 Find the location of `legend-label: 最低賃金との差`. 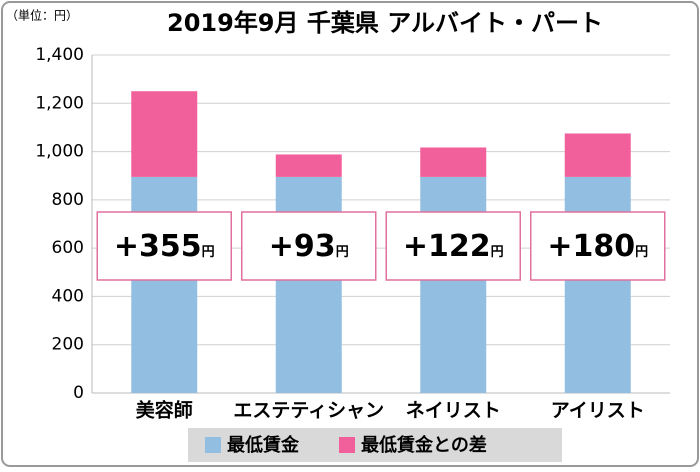

legend-label: 最低賃金との差 is located at coordinates (424, 445).